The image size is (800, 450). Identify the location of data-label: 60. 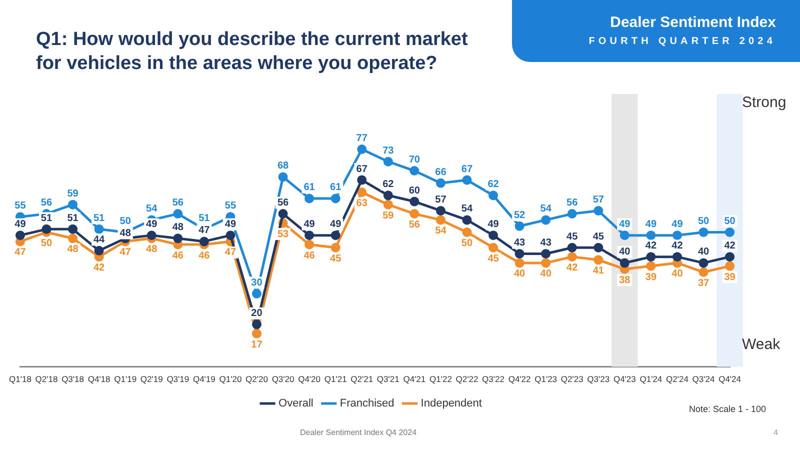
(414, 190).